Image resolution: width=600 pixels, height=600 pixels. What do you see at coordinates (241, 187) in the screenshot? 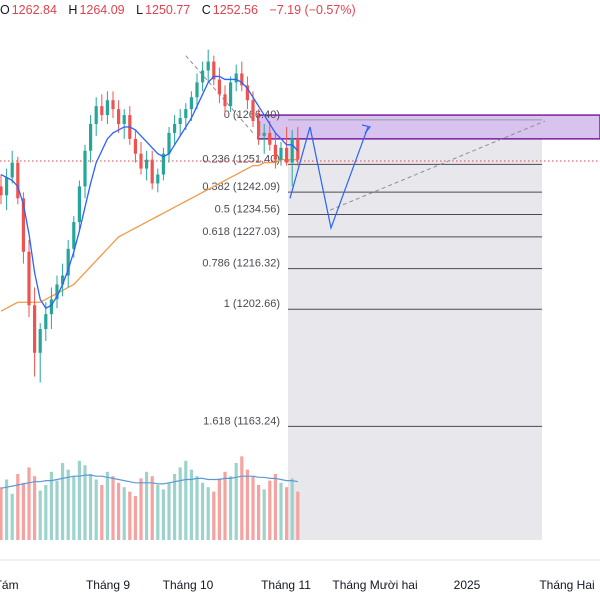
I see `fib-label: 0.382 (1242.09)` at bounding box center [241, 187].